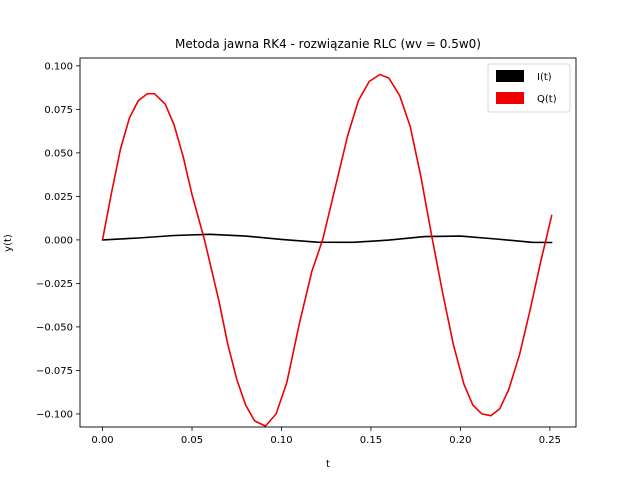 Image resolution: width=640 pixels, height=480 pixels. What do you see at coordinates (327, 238) in the screenshot?
I see `series-line-current` at bounding box center [327, 238].